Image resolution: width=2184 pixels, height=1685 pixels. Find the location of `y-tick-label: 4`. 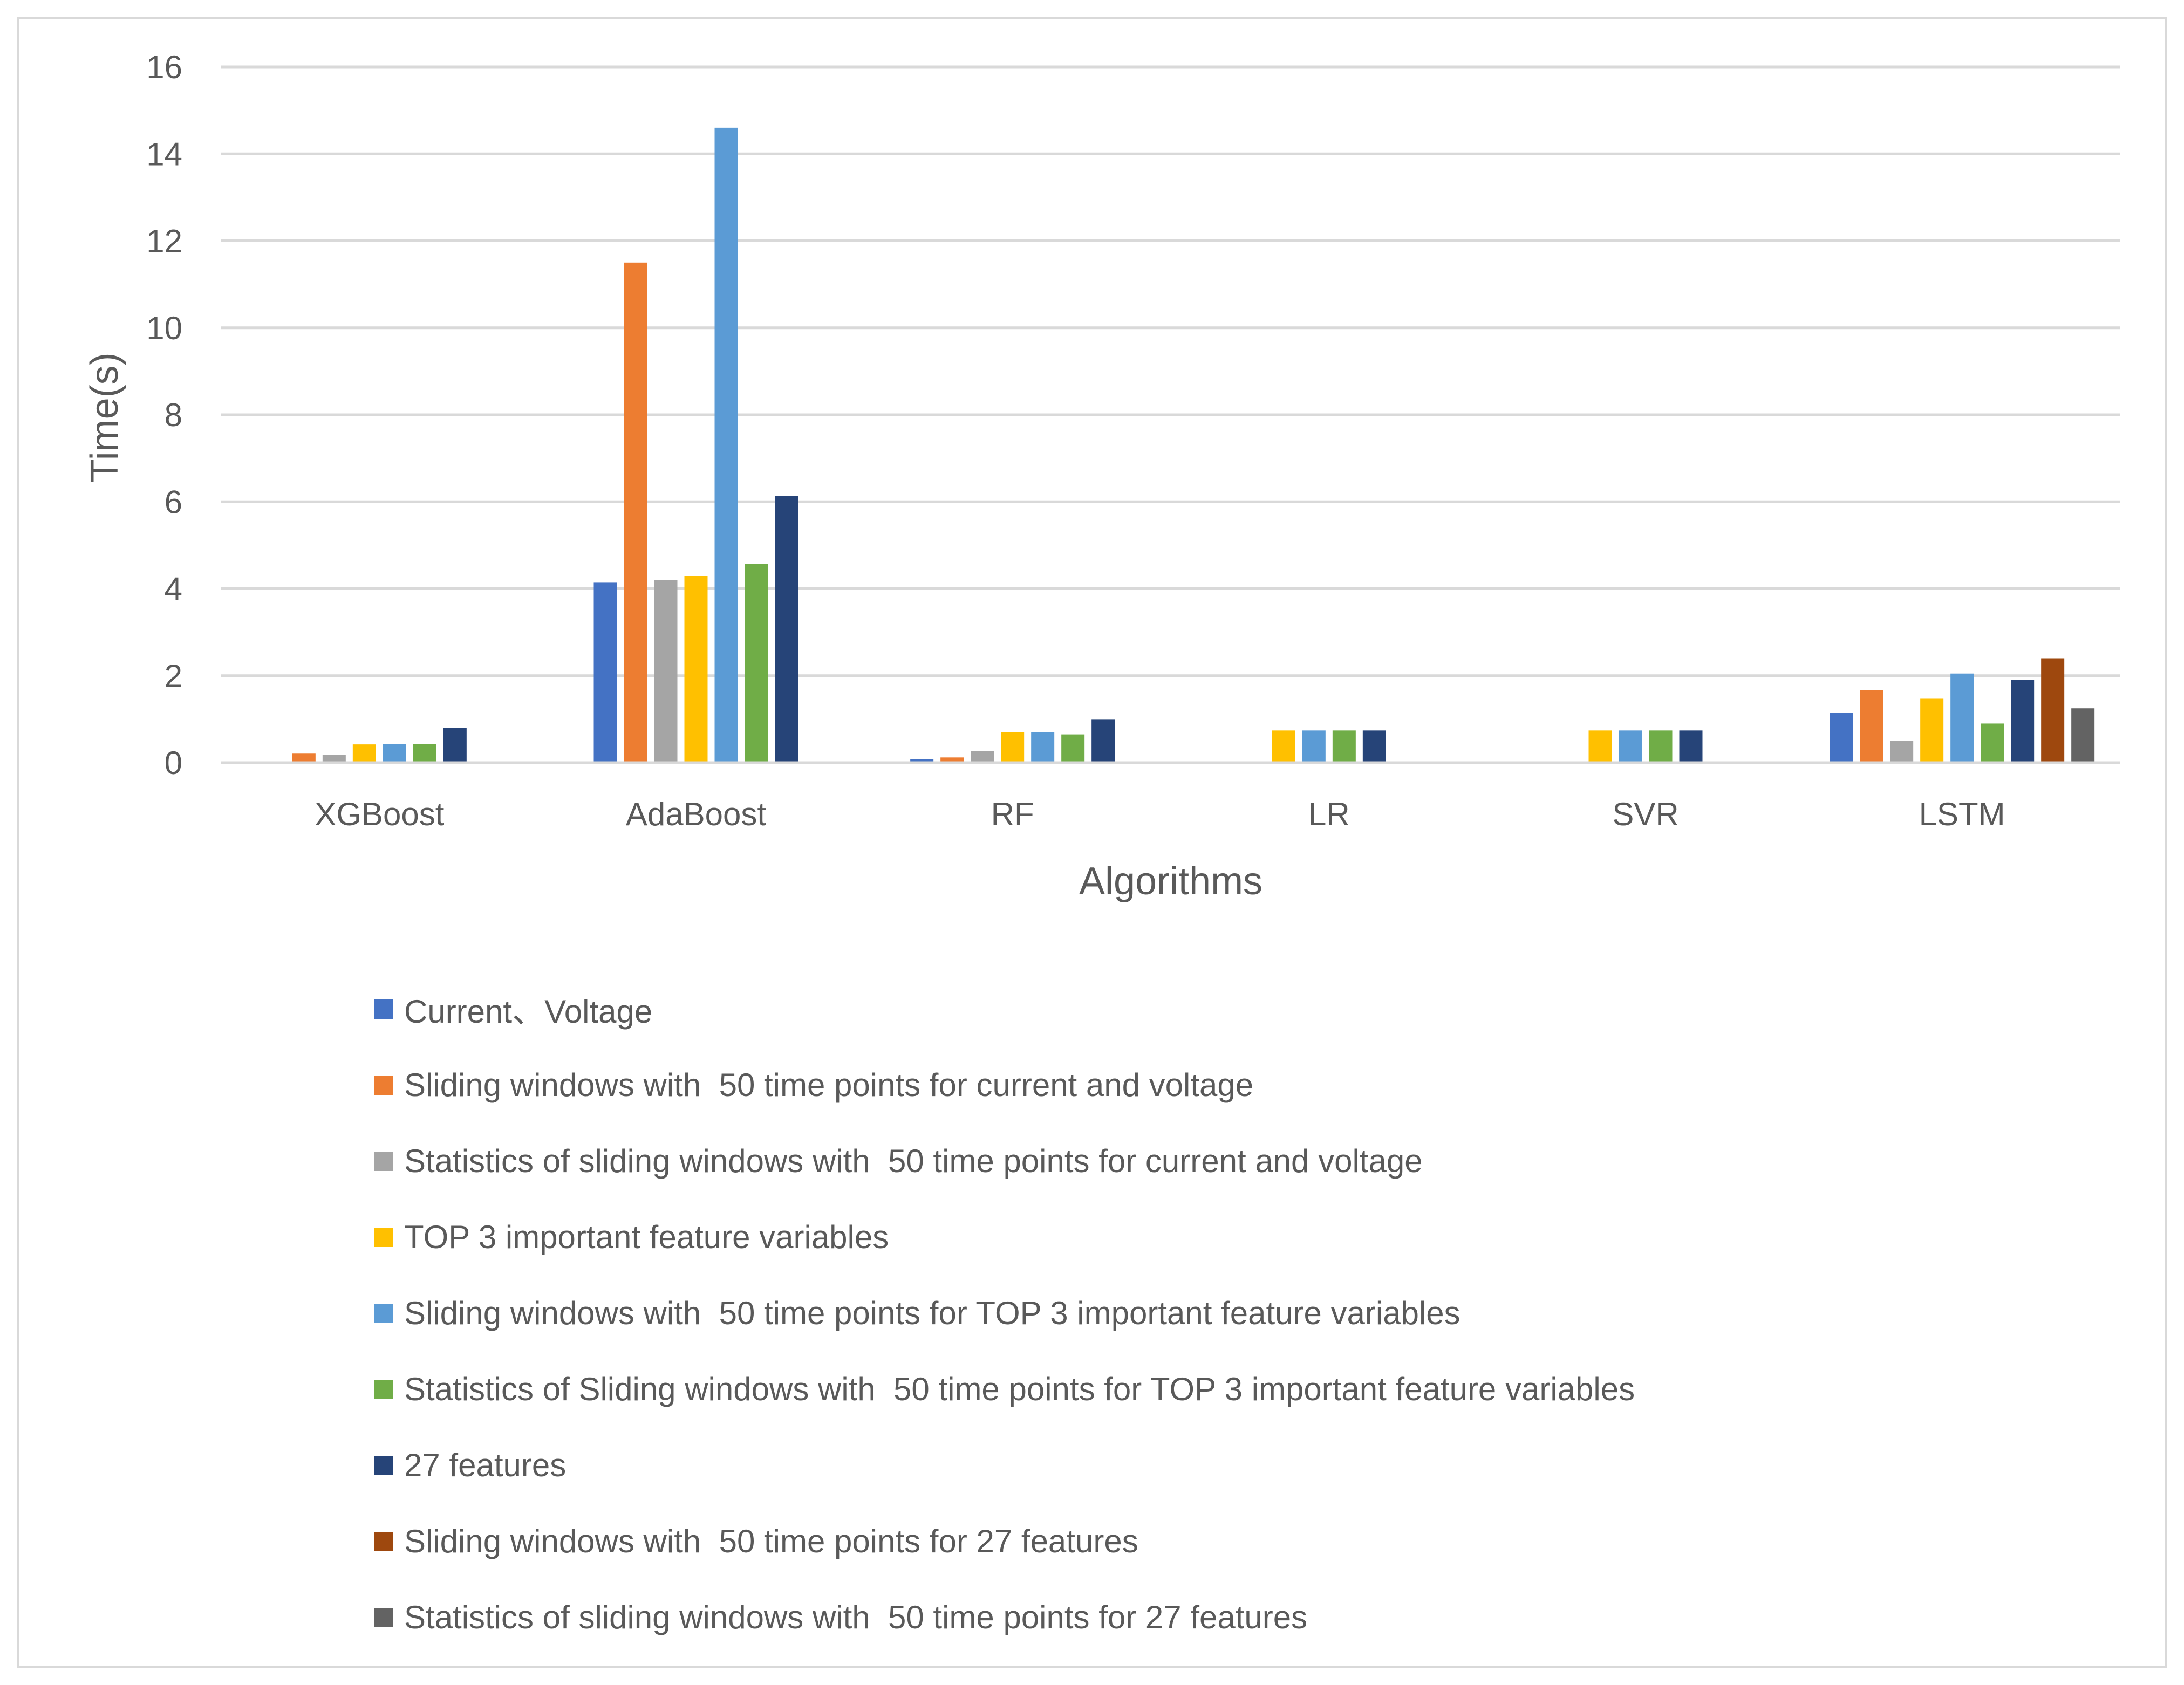

y-tick-label: 4 is located at coordinates (173, 589).